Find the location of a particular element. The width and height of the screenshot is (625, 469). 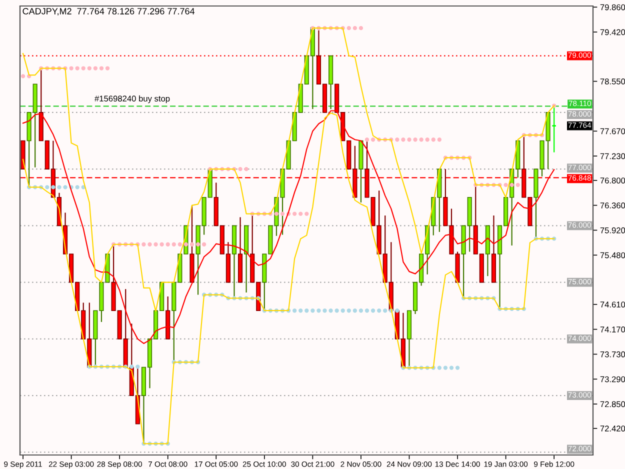

y-tick-label: 74.610 is located at coordinates (612, 305).